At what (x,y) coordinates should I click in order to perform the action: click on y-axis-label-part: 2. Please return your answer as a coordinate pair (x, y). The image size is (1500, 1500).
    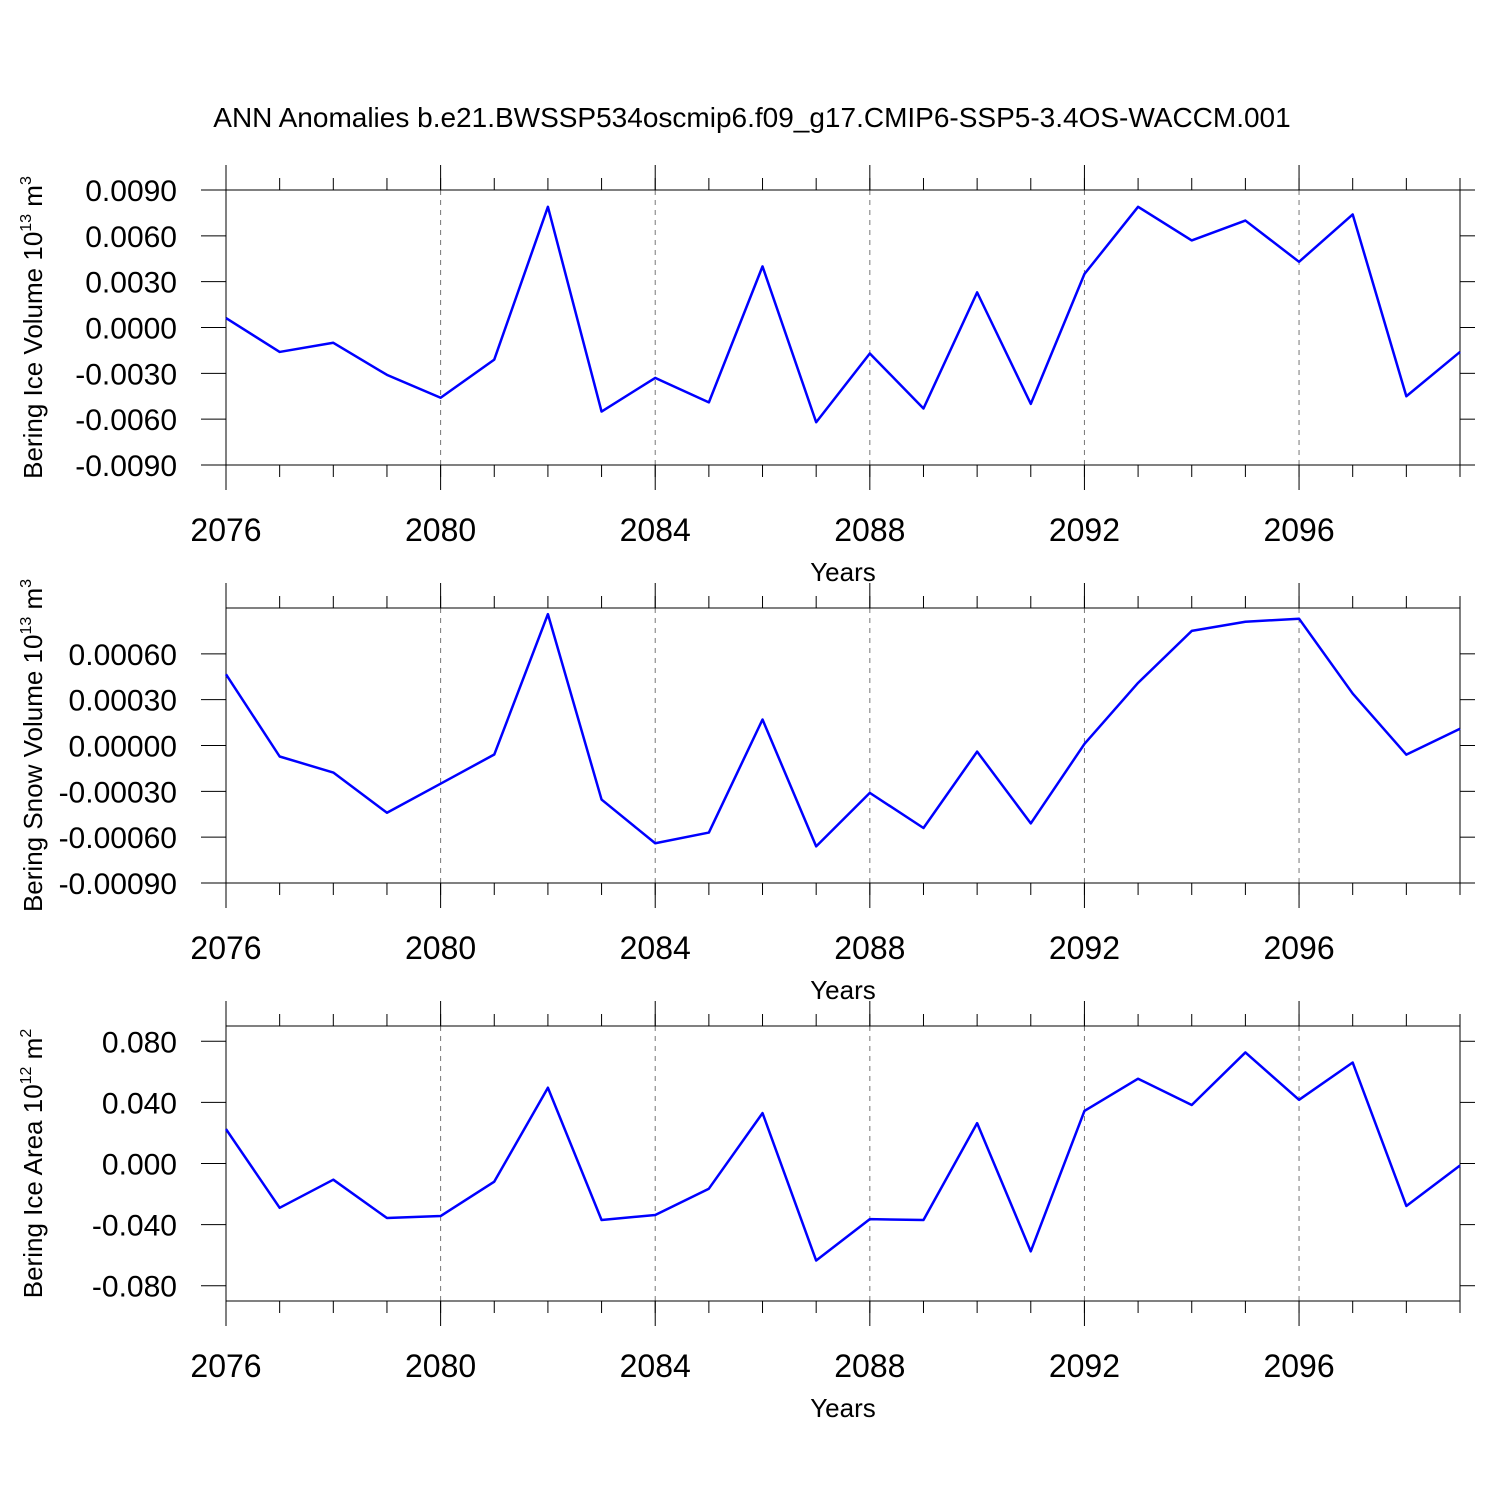
    Looking at the image, I should click on (26, 1033).